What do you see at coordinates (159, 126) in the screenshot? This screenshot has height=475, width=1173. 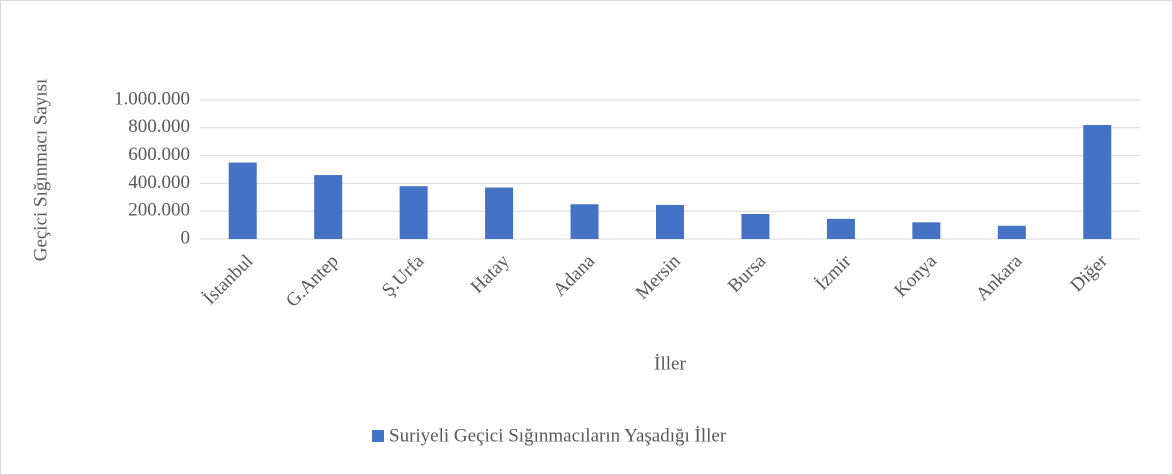 I see `y-tick-label: 800.000` at bounding box center [159, 126].